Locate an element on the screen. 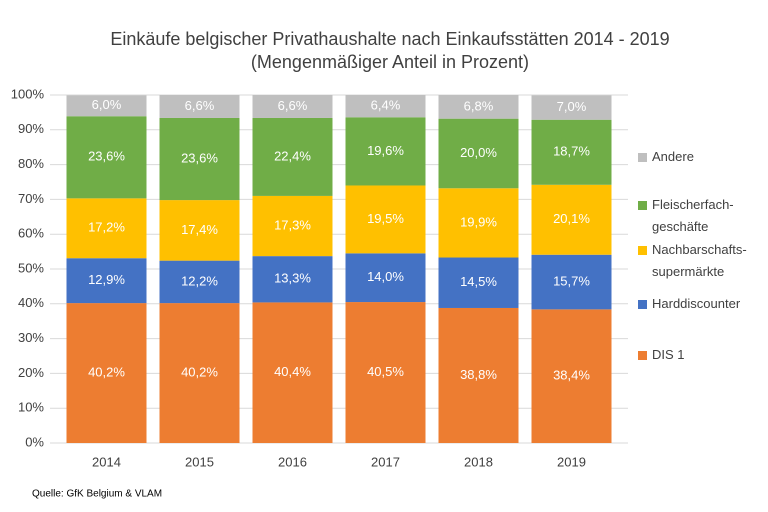 The width and height of the screenshot is (768, 512). legend-label: DIS 1 is located at coordinates (668, 354).